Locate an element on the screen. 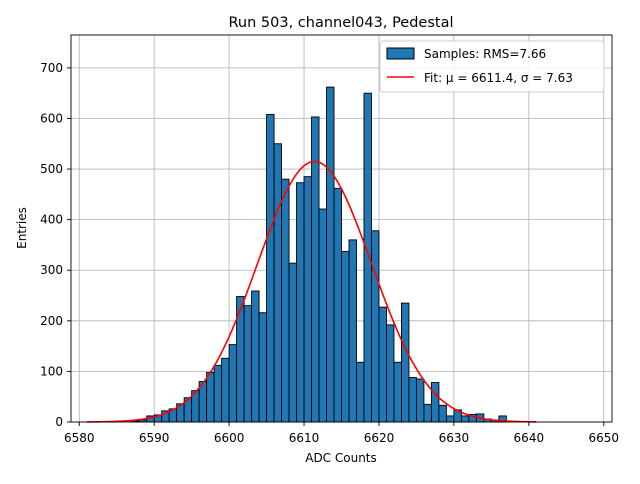  x-tick-label: 6620 is located at coordinates (379, 438).